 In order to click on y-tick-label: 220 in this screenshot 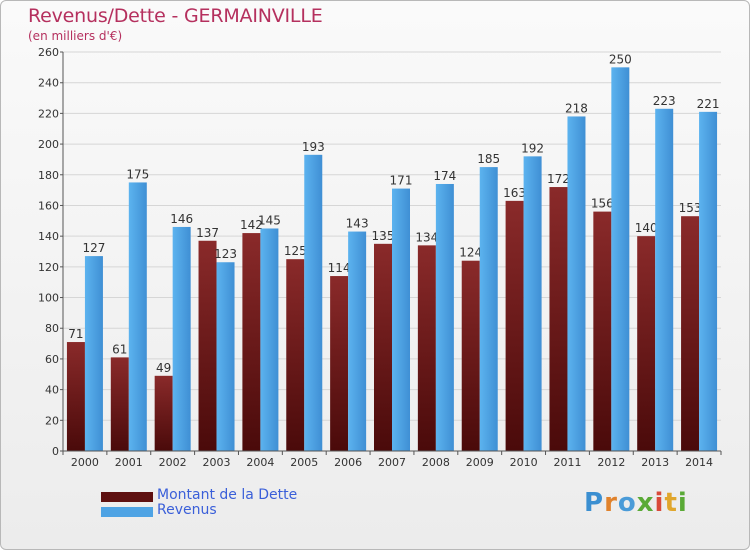, I will do `click(48, 113)`.